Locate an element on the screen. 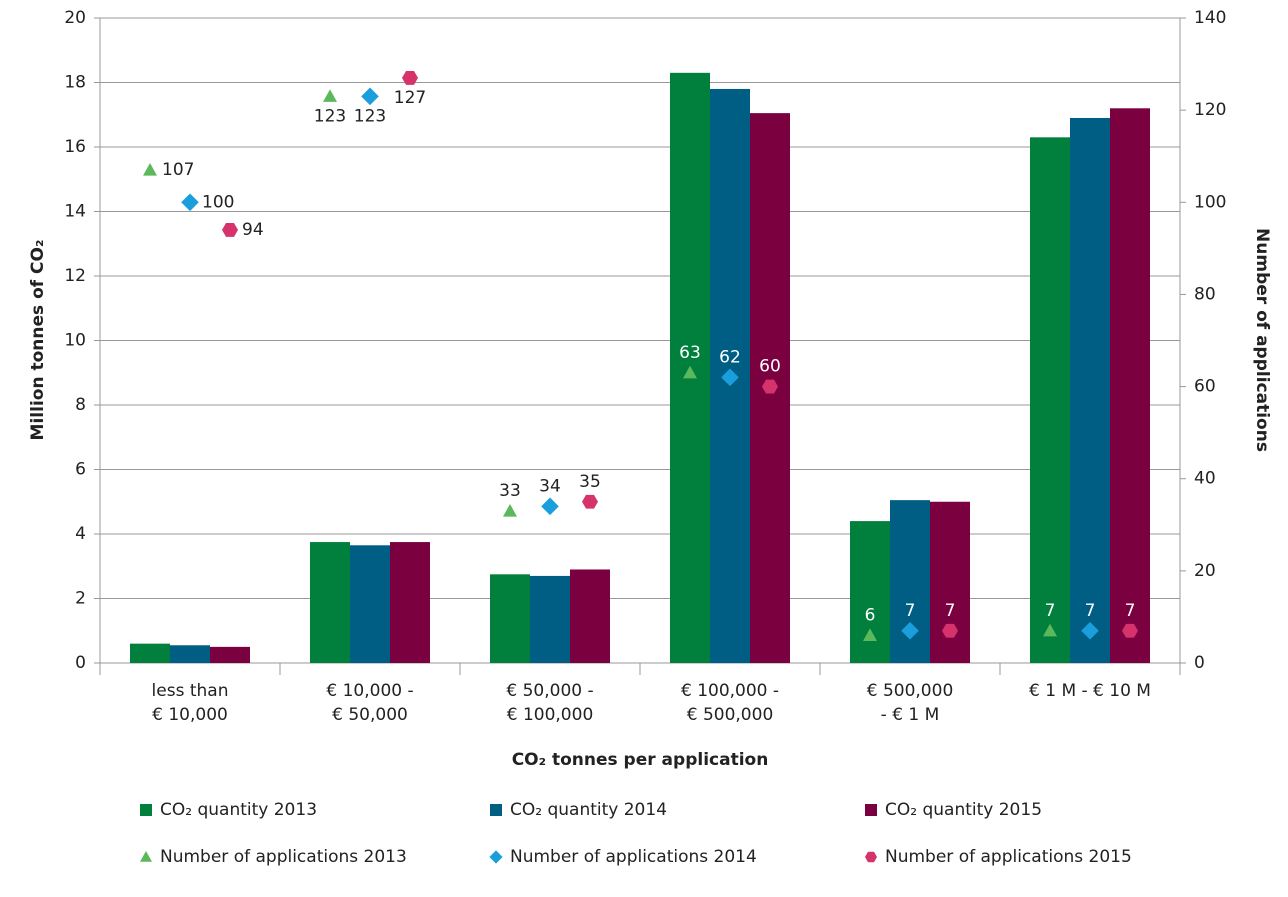  x-tick-label: less than is located at coordinates (190, 691).